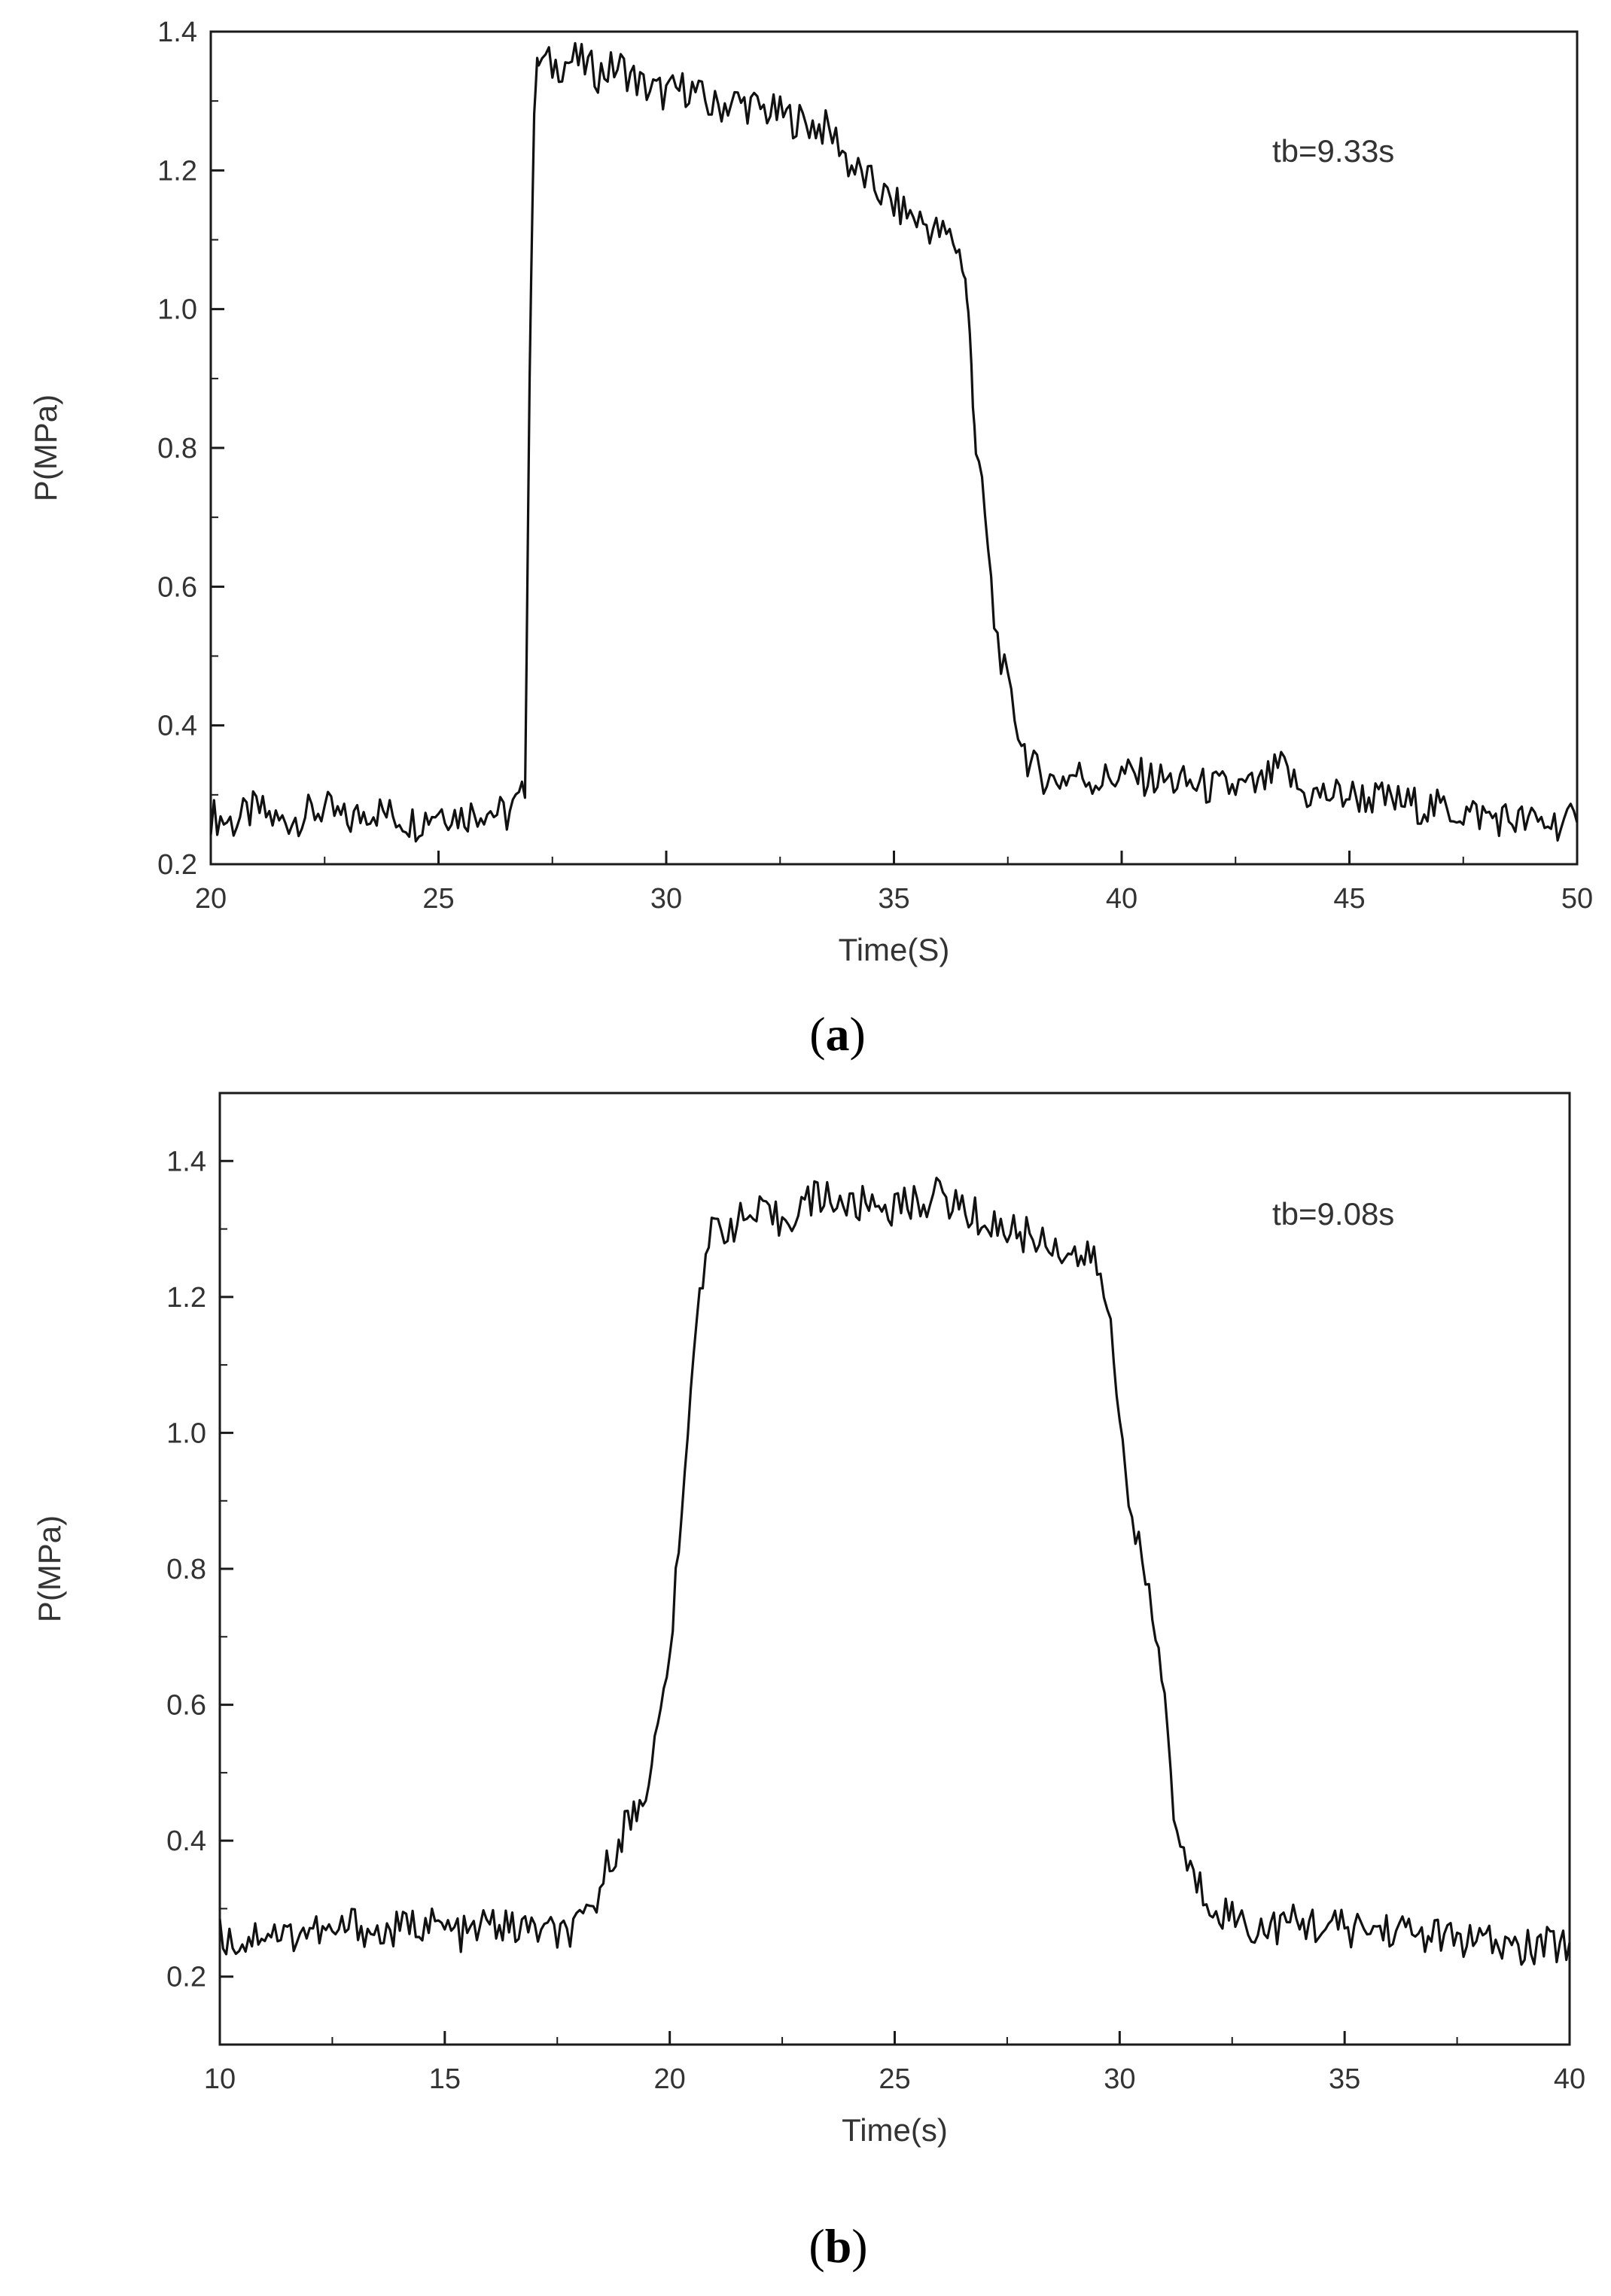 The width and height of the screenshot is (1611, 2296). What do you see at coordinates (1333, 151) in the screenshot?
I see `burn-time-annotation: tb=9.33s` at bounding box center [1333, 151].